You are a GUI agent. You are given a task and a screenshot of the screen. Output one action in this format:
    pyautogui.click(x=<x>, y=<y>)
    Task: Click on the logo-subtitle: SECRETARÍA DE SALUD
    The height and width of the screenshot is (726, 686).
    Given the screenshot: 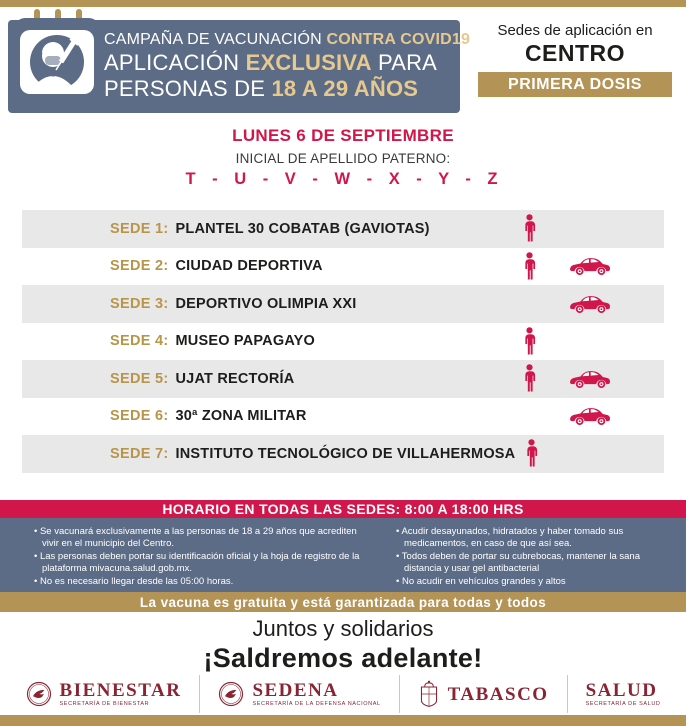 What is the action you would take?
    pyautogui.click(x=623, y=703)
    